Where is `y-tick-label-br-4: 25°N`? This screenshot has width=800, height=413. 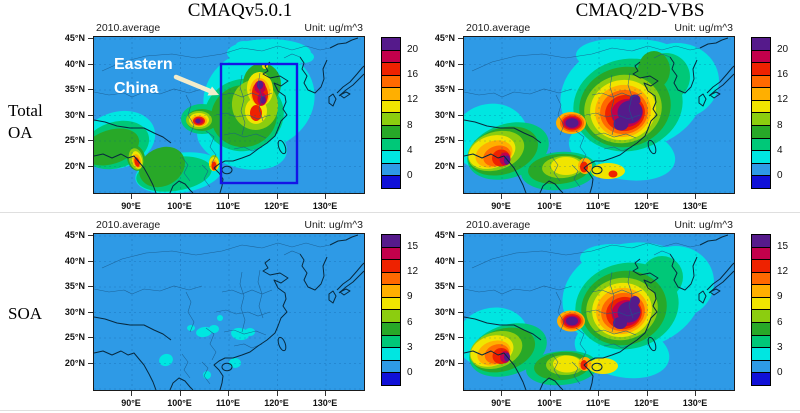
y-tick-label-br-4: 25°N is located at coordinates (444, 337).